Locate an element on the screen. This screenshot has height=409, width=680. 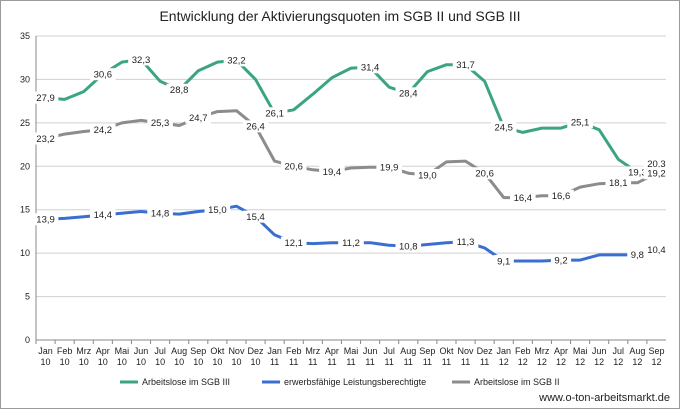
data-label: 32,3 is located at coordinates (141, 60).